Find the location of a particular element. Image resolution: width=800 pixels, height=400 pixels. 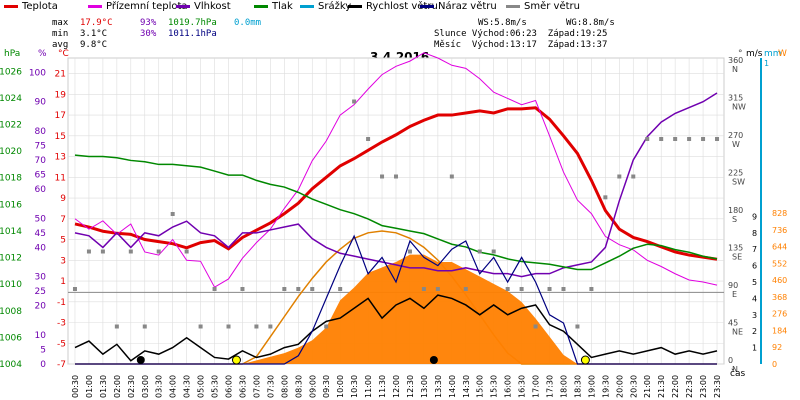

humidity-tick-label: 75 is located at coordinates (40, 146).